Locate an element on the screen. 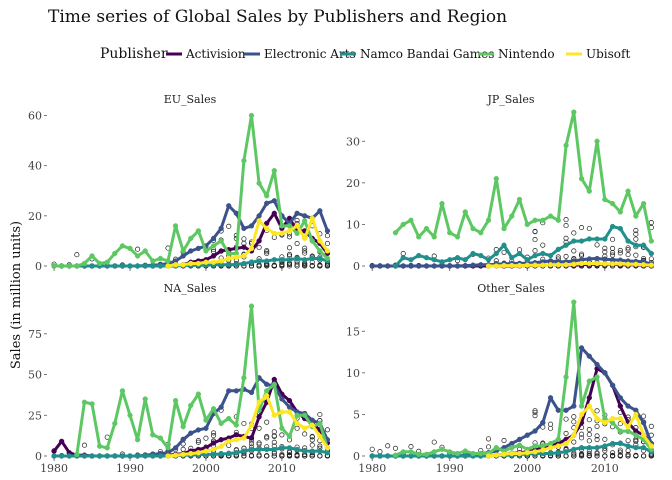 This screenshot has width=672, height=480. legend-title: Publisher is located at coordinates (134, 54).